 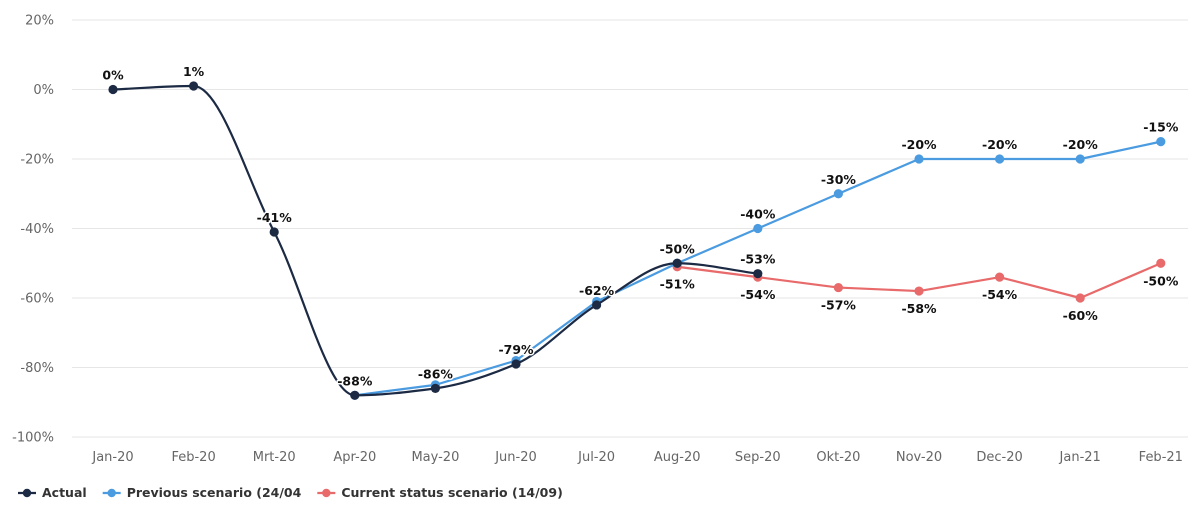 What do you see at coordinates (919, 308) in the screenshot?
I see `data-label: -58%` at bounding box center [919, 308].